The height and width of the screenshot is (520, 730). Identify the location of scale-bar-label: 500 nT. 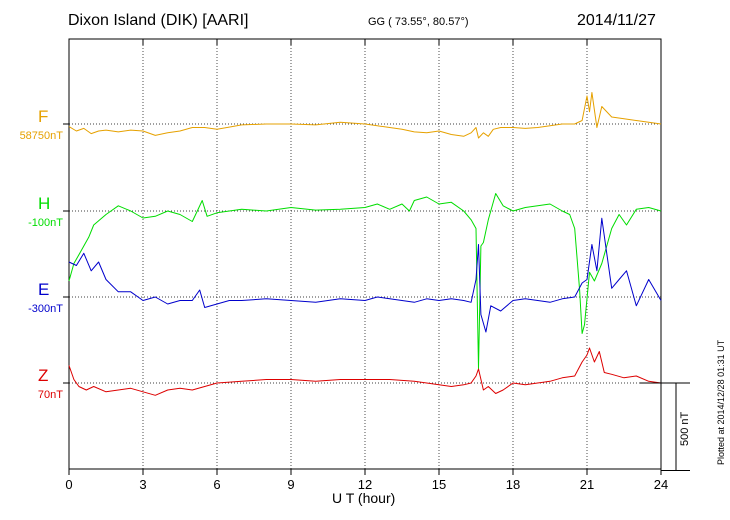
(685, 428).